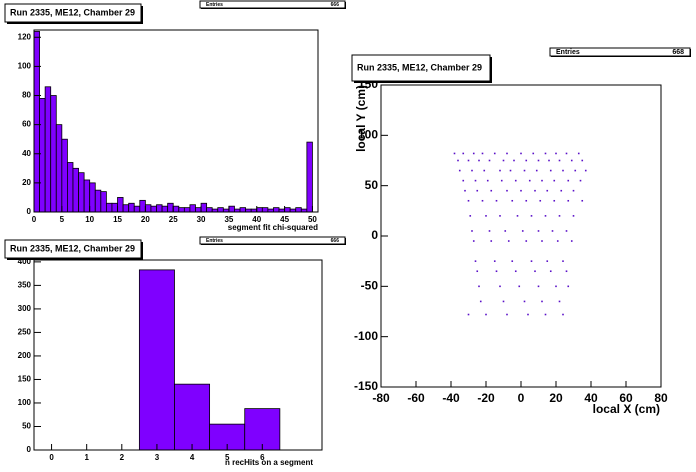  I want to click on x-tick-label: -20, so click(486, 398).